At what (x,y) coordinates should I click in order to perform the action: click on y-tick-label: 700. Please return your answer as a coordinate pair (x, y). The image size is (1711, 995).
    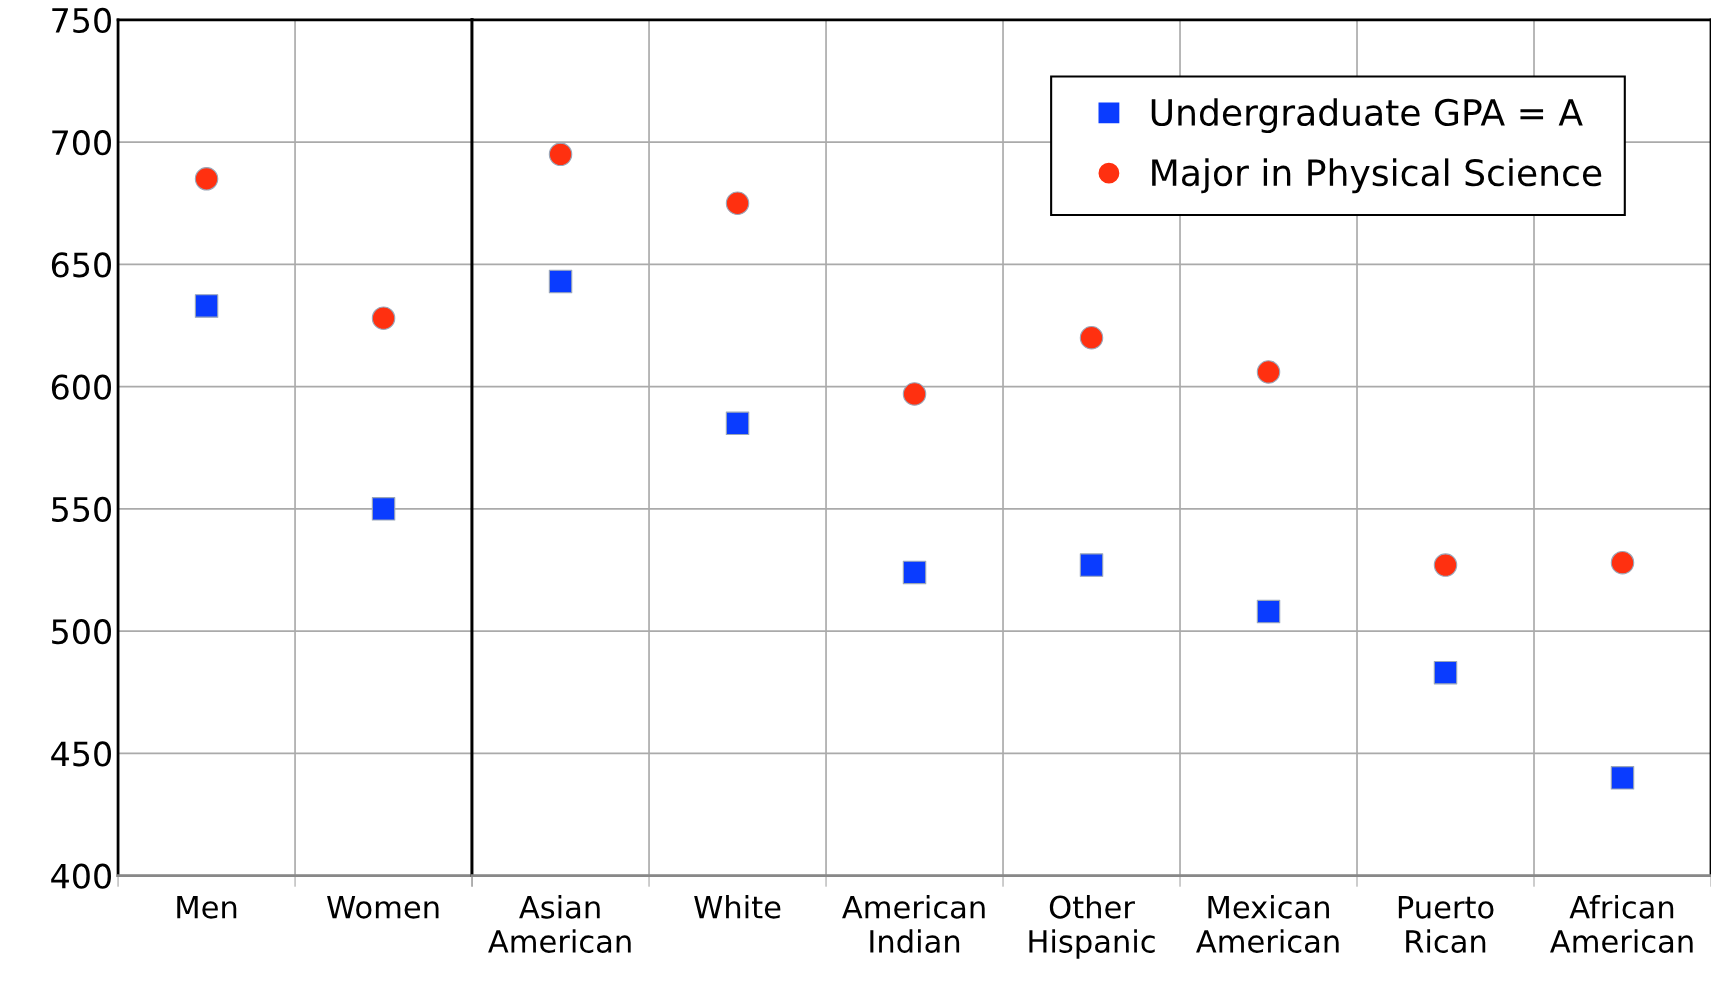
    Looking at the image, I should click on (81, 143).